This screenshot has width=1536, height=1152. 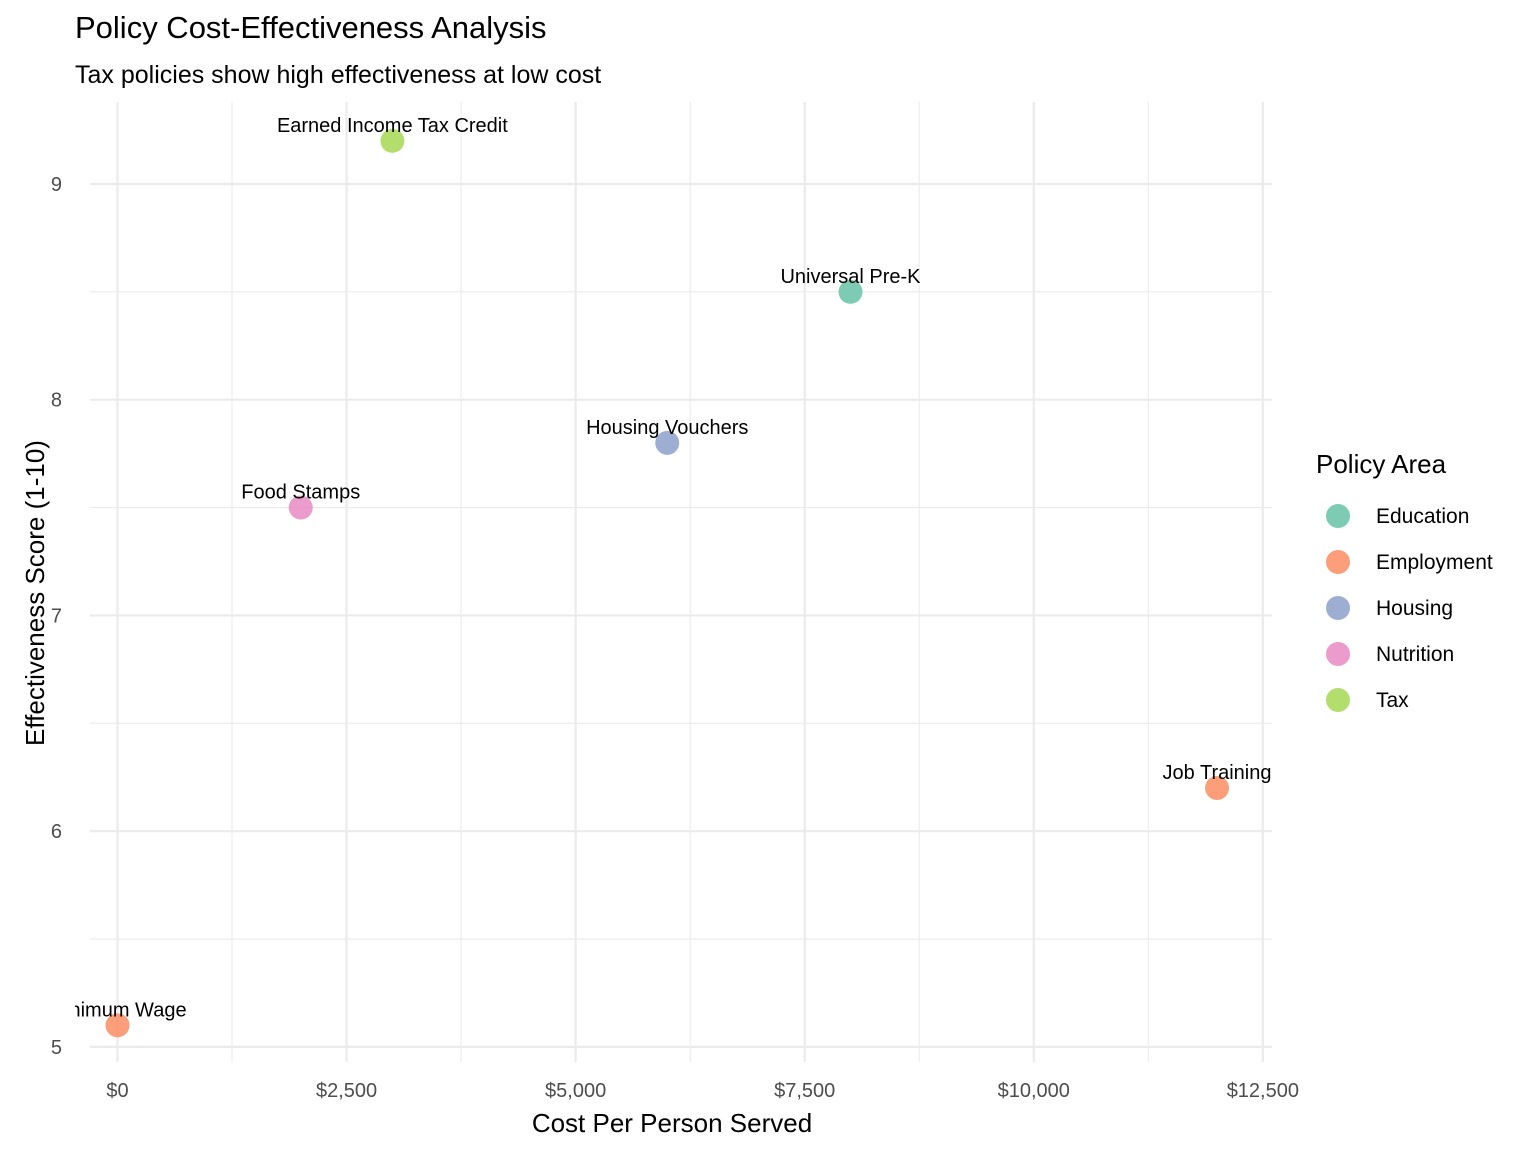 What do you see at coordinates (1034, 1091) in the screenshot?
I see `x-tick-label: $10,000` at bounding box center [1034, 1091].